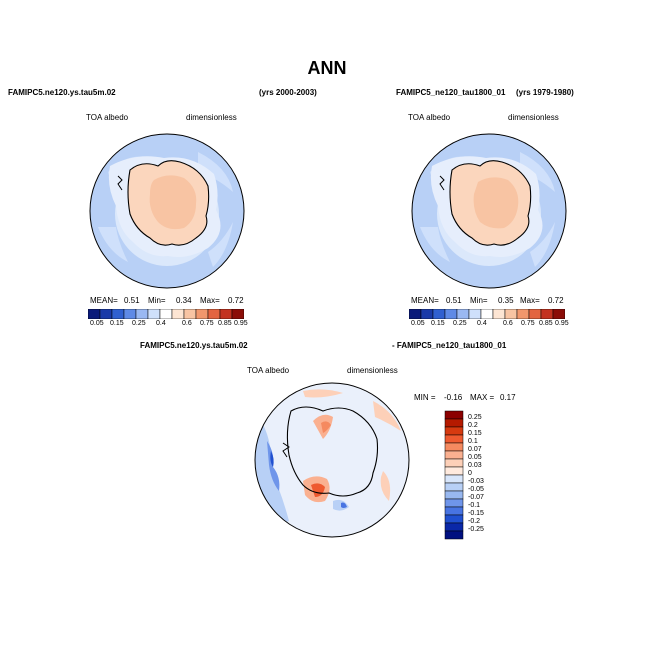 The width and height of the screenshot is (654, 654). Describe the element at coordinates (429, 117) in the screenshot. I see `panel2-variable: TOA albedo` at that location.